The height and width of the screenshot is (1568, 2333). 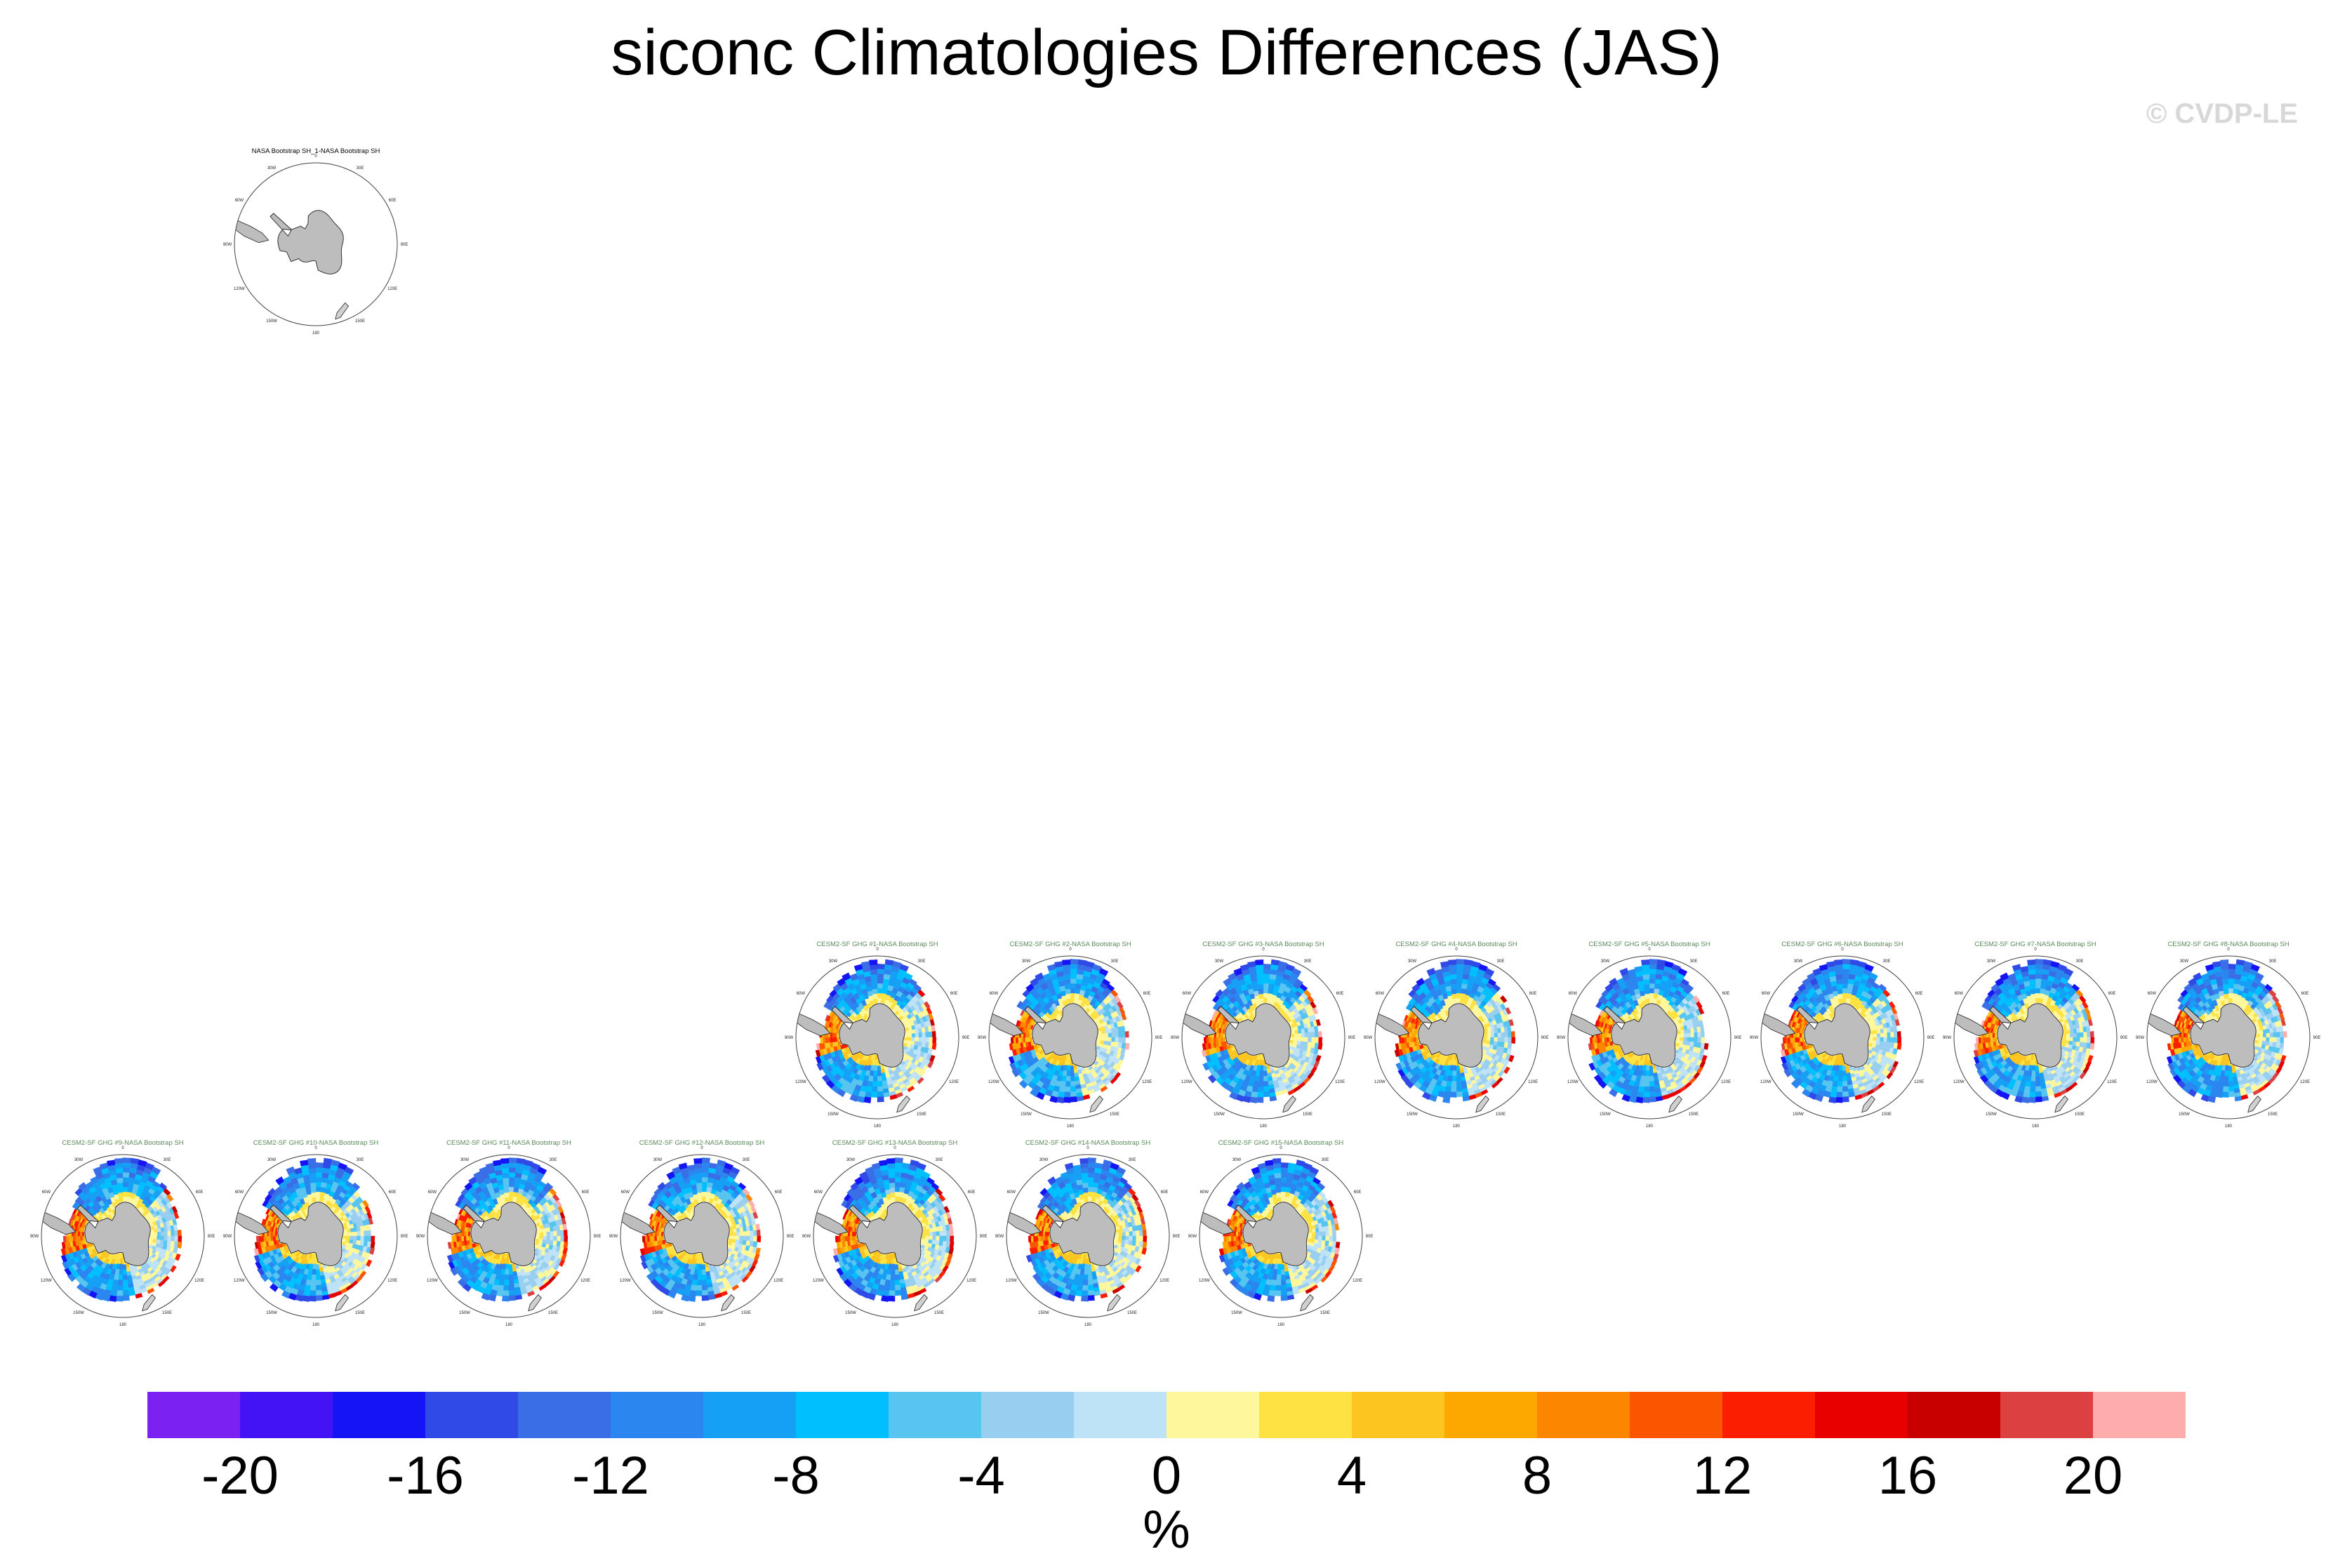 I want to click on longitude-label: 30W, so click(x=1798, y=961).